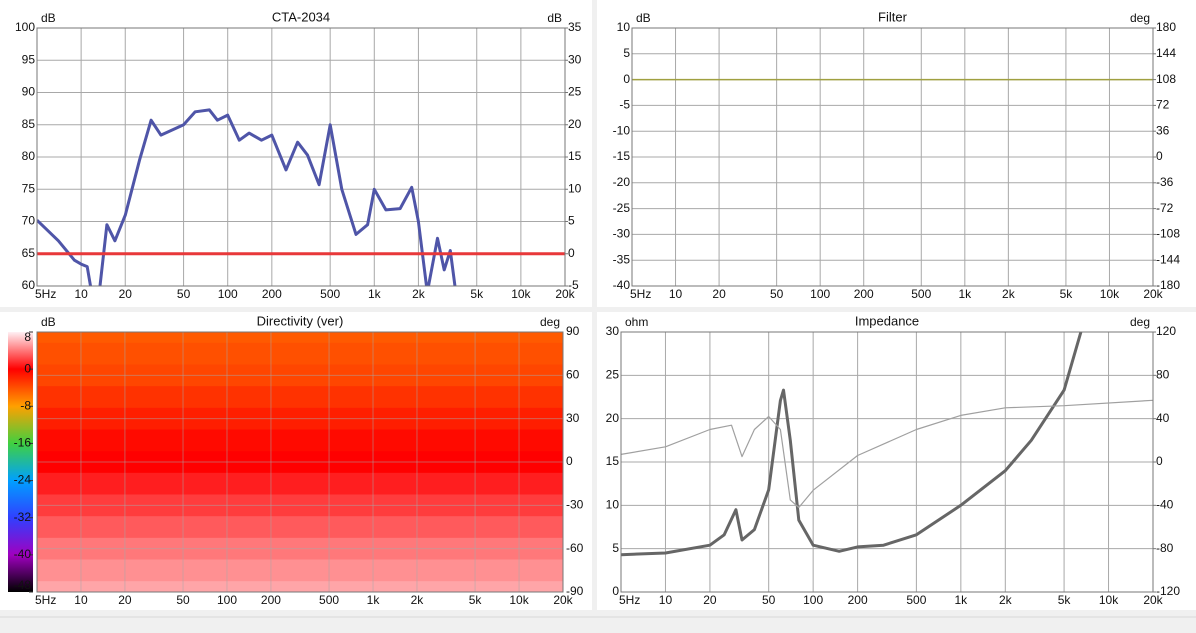 The image size is (1196, 633). What do you see at coordinates (622, 285) in the screenshot?
I see `y-tick-label: -40` at bounding box center [622, 285].